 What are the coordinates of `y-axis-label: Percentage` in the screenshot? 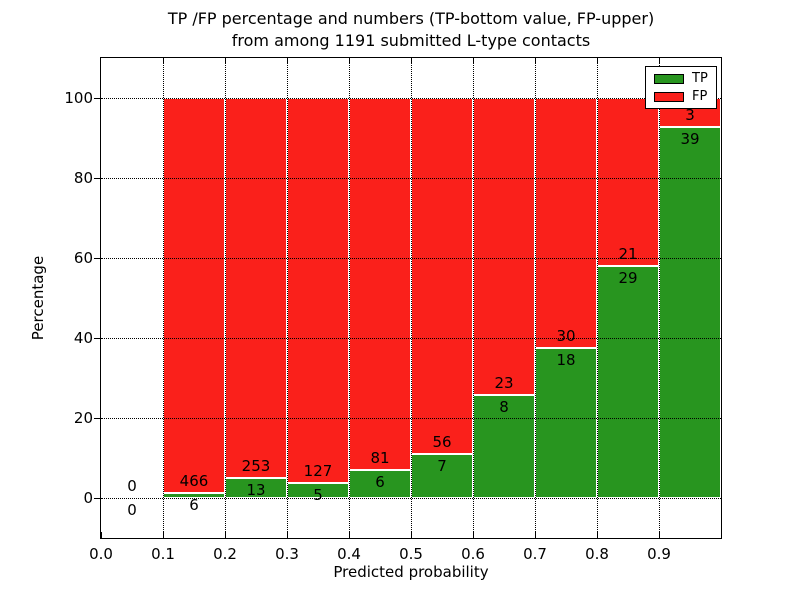 It's located at (38, 298).